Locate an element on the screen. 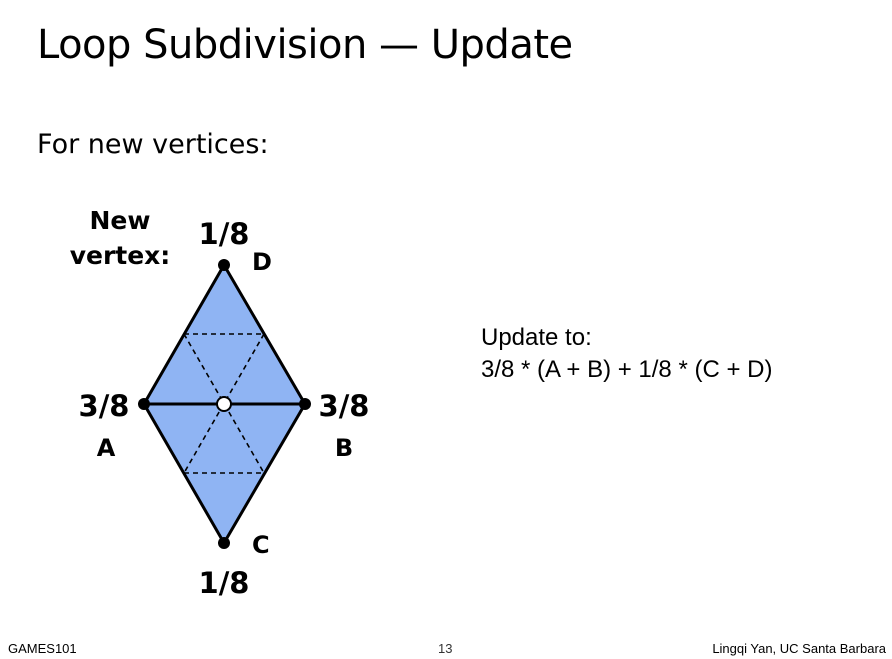 The height and width of the screenshot is (659, 892). weight-a: 3/8 is located at coordinates (104, 406).